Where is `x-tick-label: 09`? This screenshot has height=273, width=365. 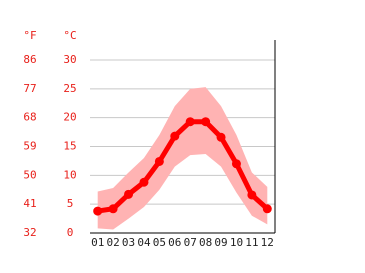
x-tick-label: 09 is located at coordinates (220, 242).